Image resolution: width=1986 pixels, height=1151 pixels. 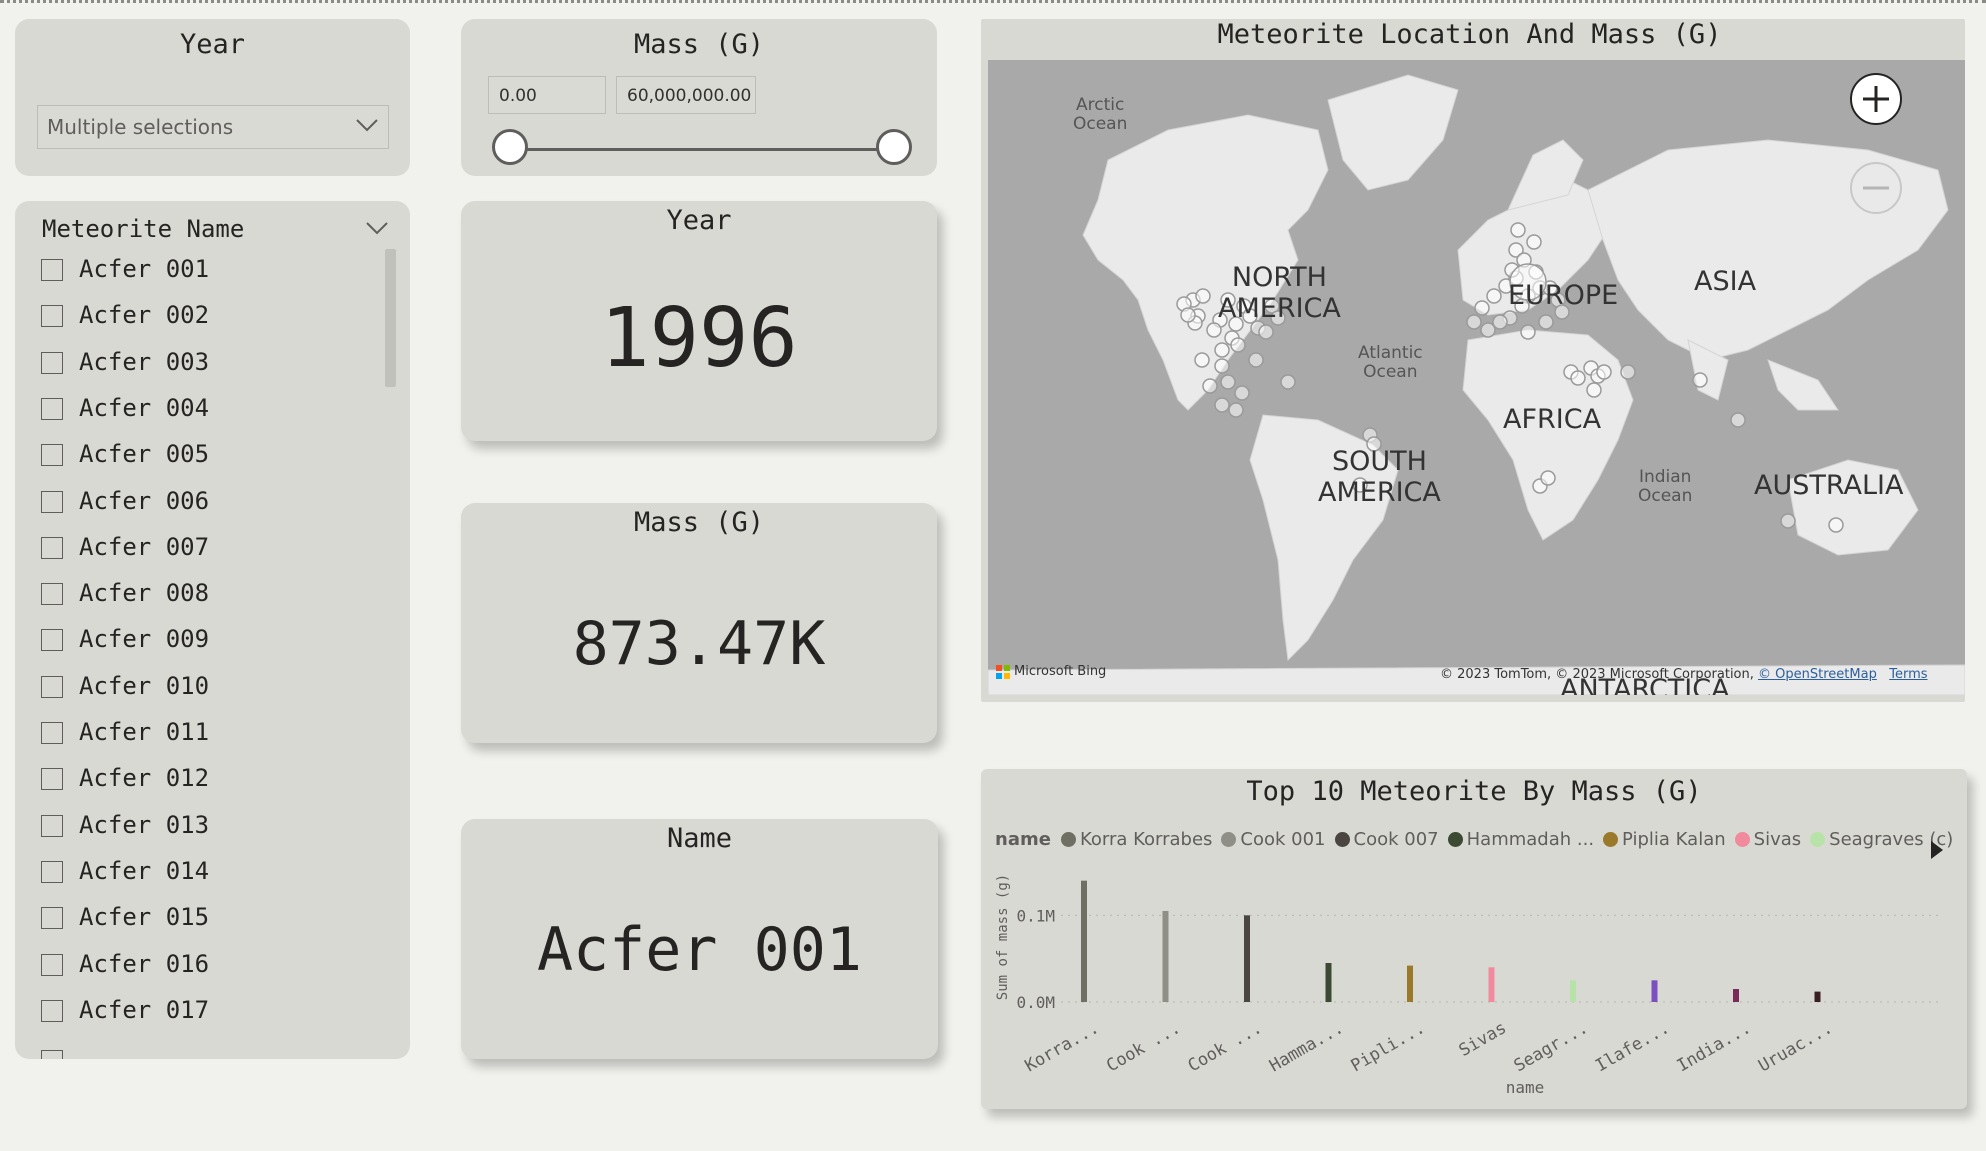 I want to click on year-slicer: Year Multiple selections, so click(x=212, y=97).